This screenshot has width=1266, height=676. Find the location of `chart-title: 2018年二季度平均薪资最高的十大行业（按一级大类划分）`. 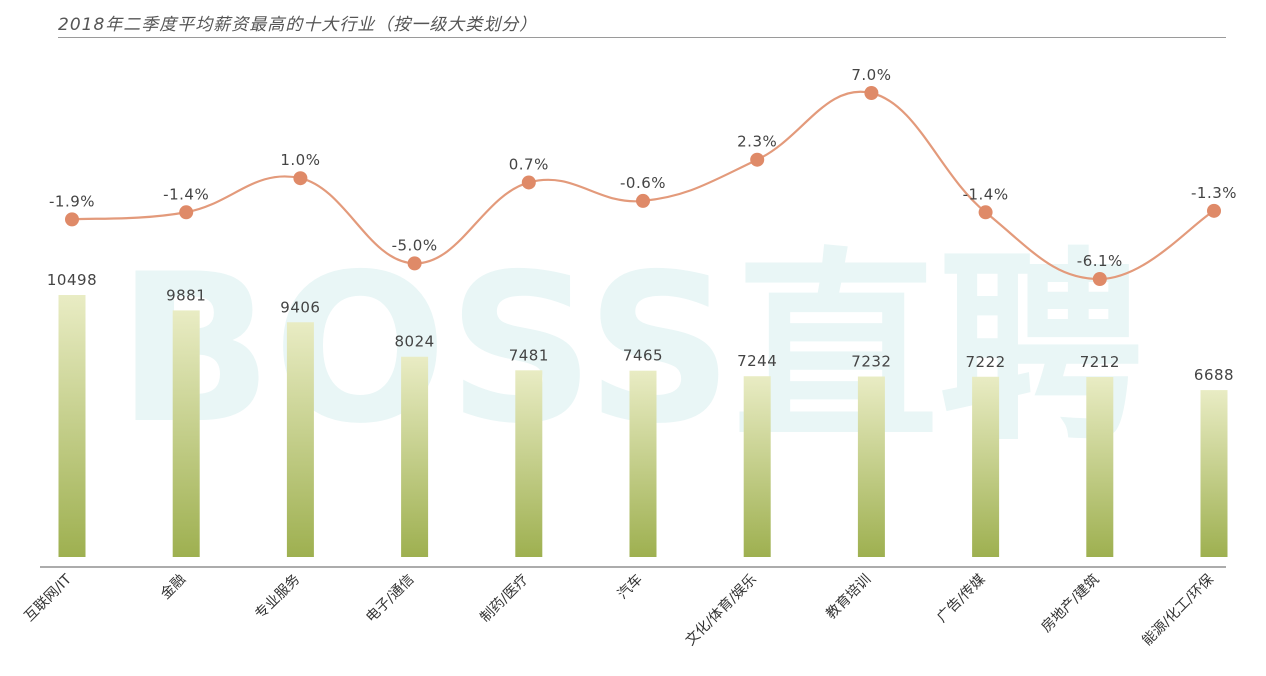

chart-title: 2018年二季度平均薪资最高的十大行业（按一级大类划分） is located at coordinates (298, 25).